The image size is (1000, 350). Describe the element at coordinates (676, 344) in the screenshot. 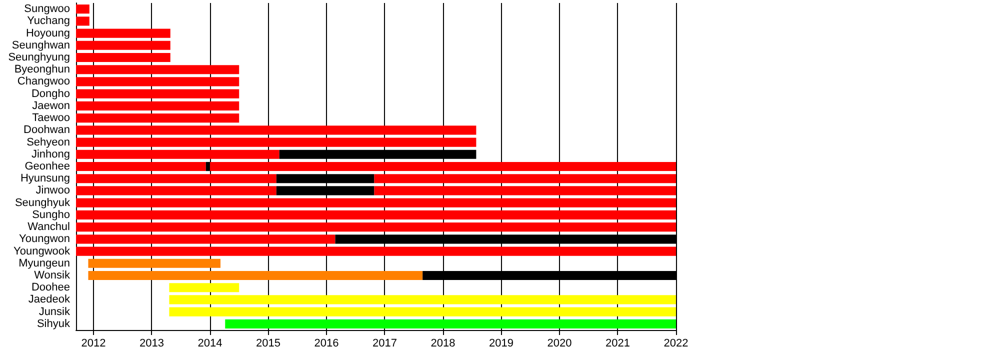

I see `x-tick-label: 2022` at that location.